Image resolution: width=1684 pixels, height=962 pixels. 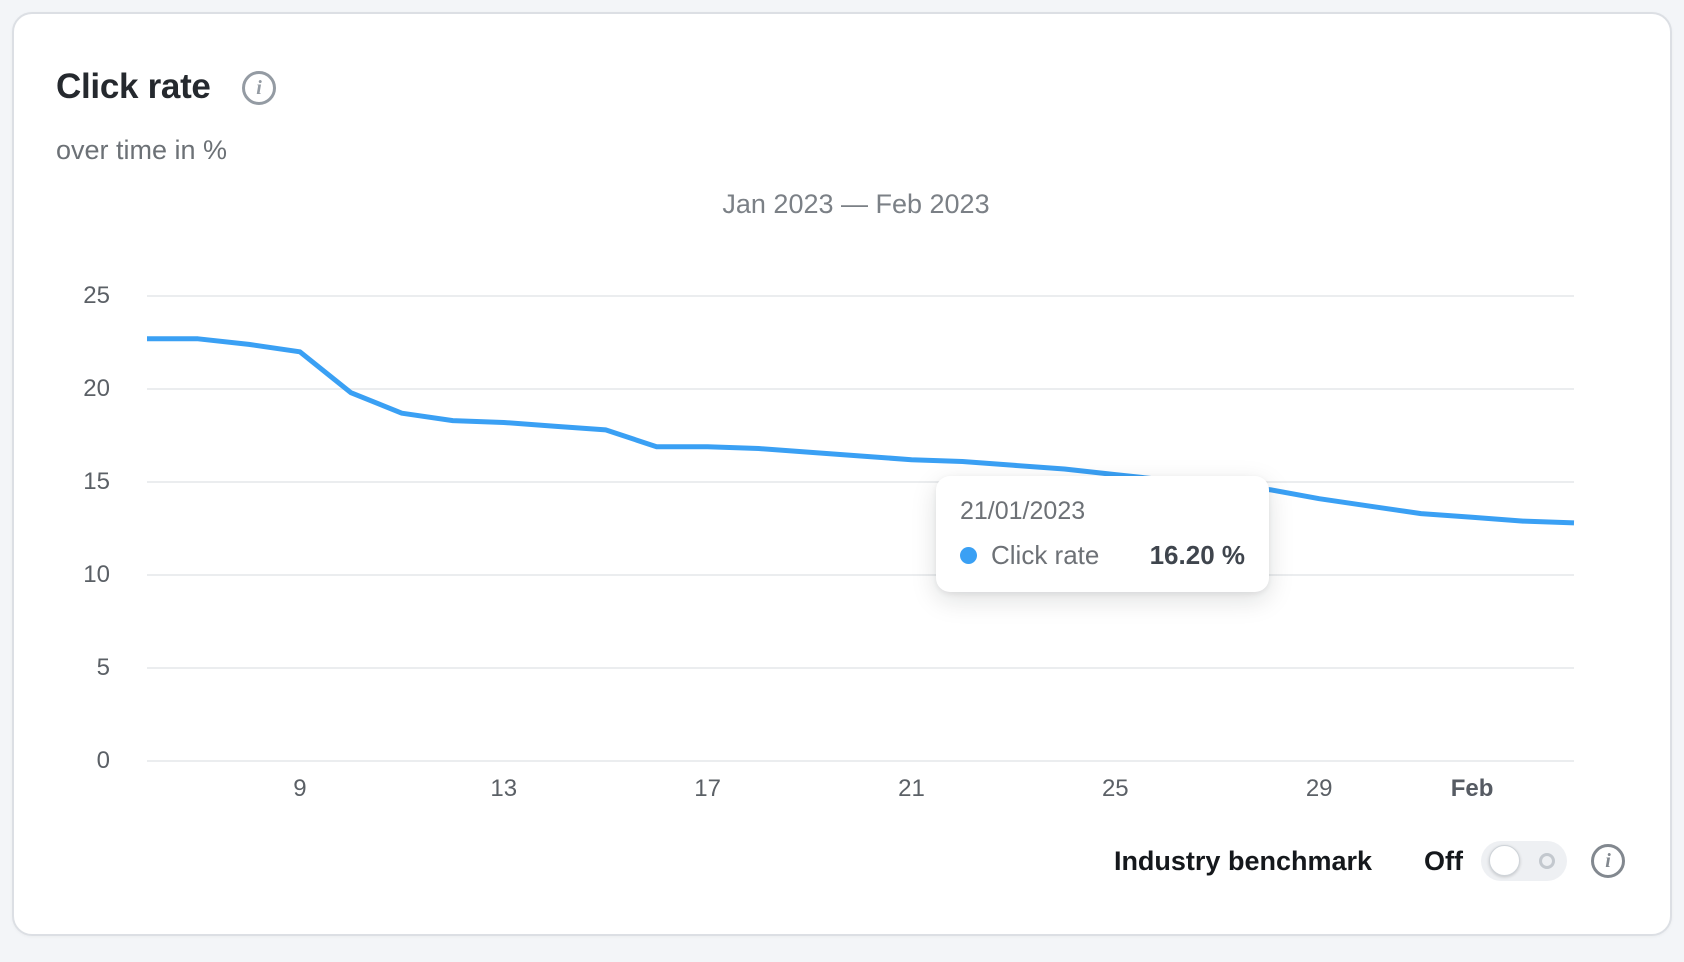 I want to click on x-tick-label-17: 17, so click(x=707, y=788).